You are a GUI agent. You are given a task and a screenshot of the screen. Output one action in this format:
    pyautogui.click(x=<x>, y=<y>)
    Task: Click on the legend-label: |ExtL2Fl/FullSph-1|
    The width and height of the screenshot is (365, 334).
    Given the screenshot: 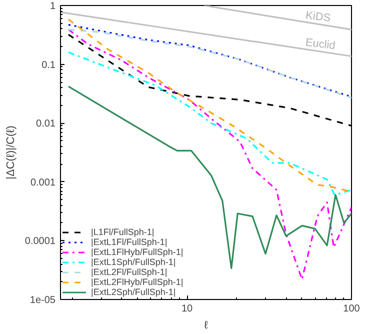 What is the action you would take?
    pyautogui.click(x=129, y=272)
    